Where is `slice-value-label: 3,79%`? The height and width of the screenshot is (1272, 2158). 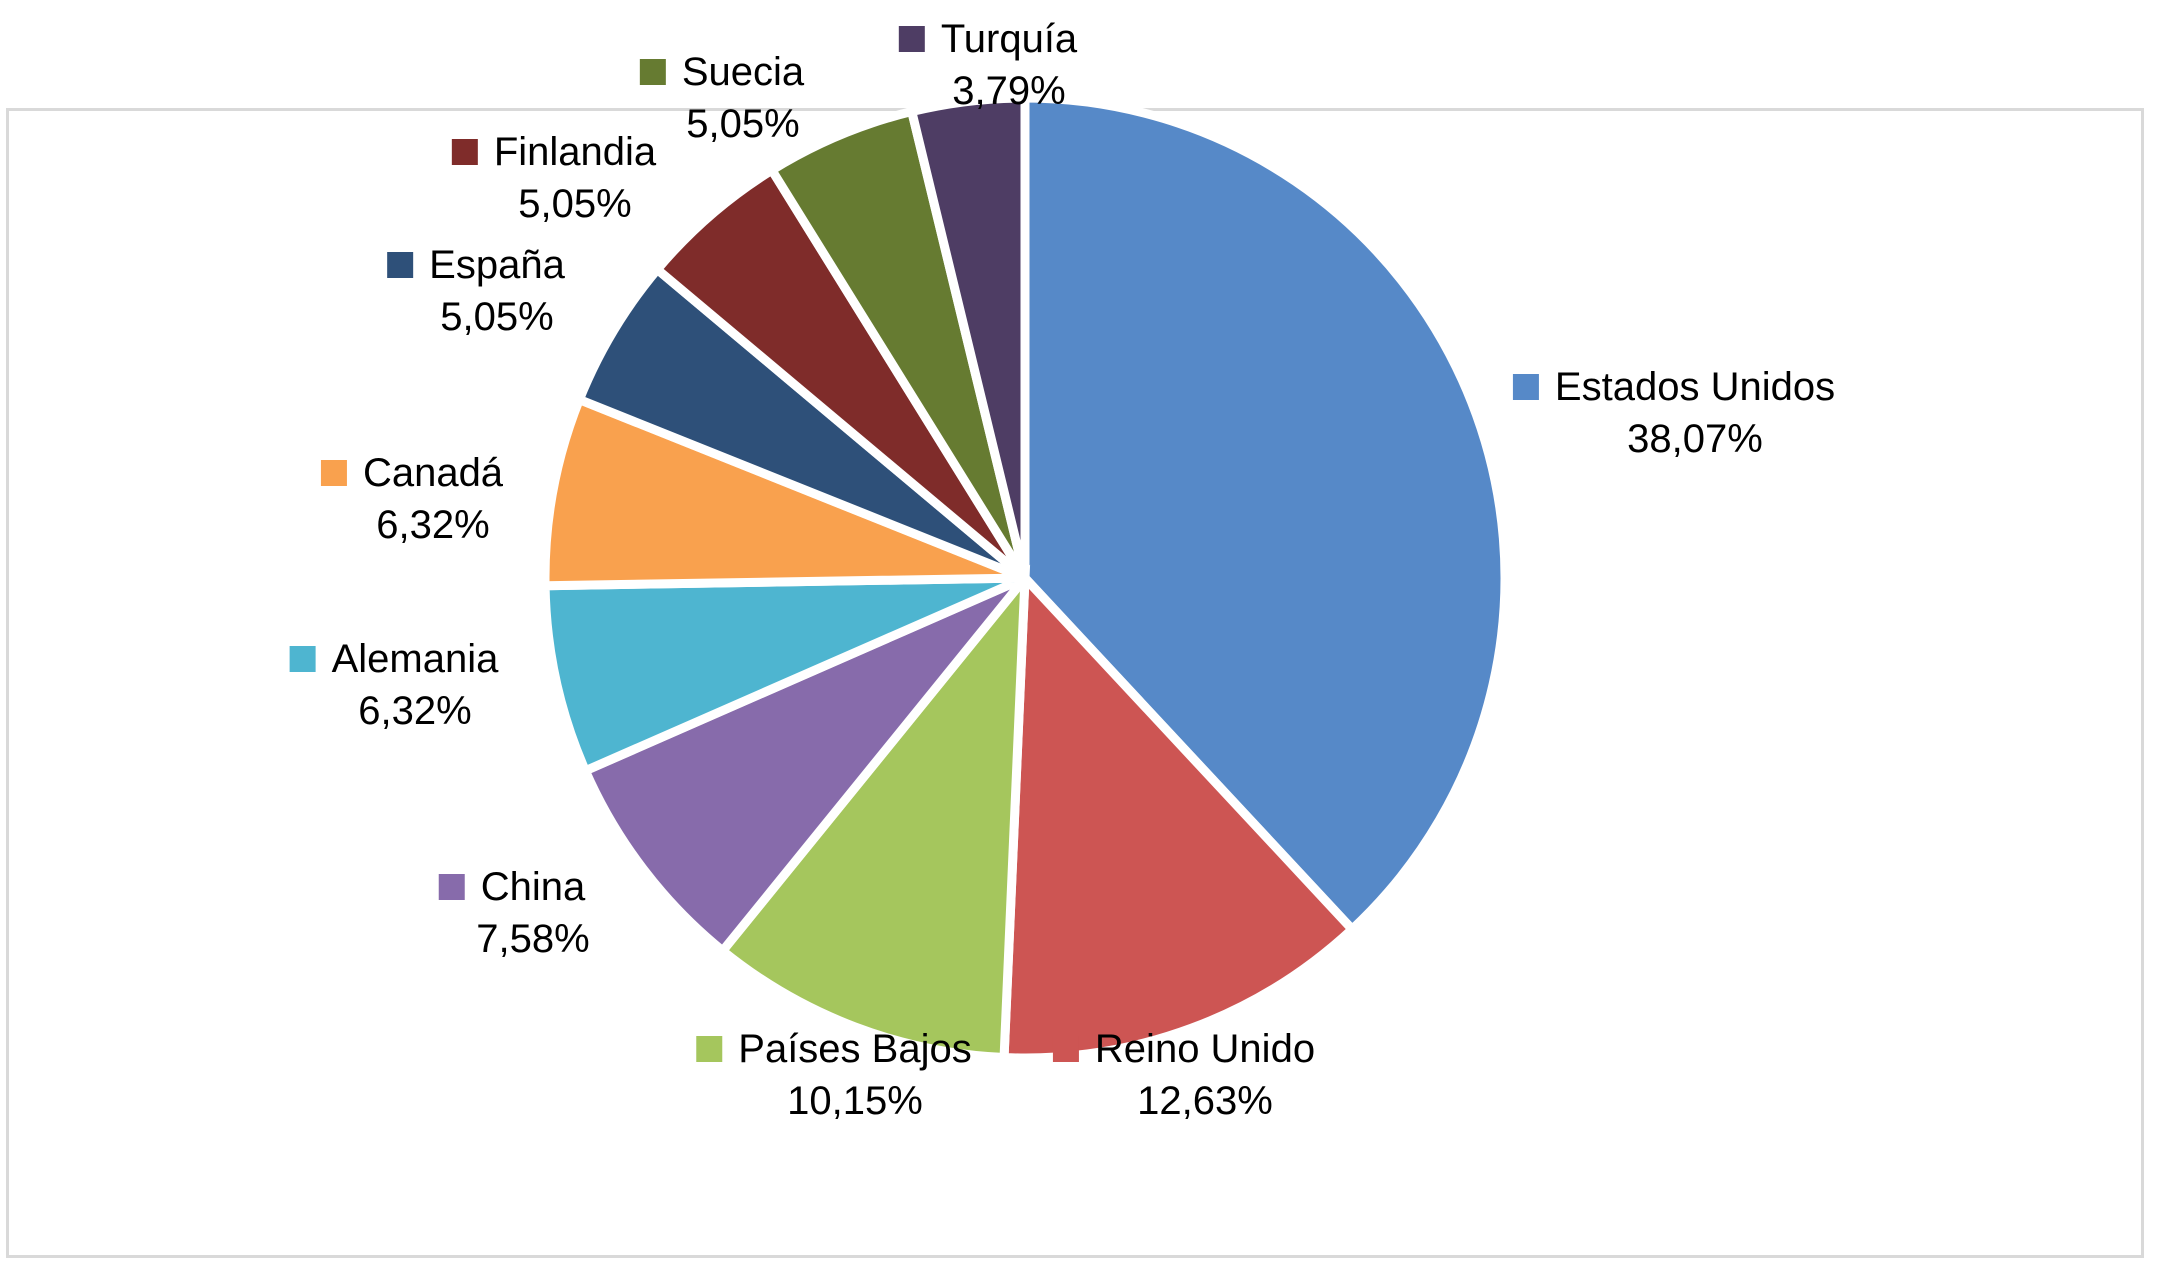
slice-value-label: 3,79% is located at coordinates (1008, 91).